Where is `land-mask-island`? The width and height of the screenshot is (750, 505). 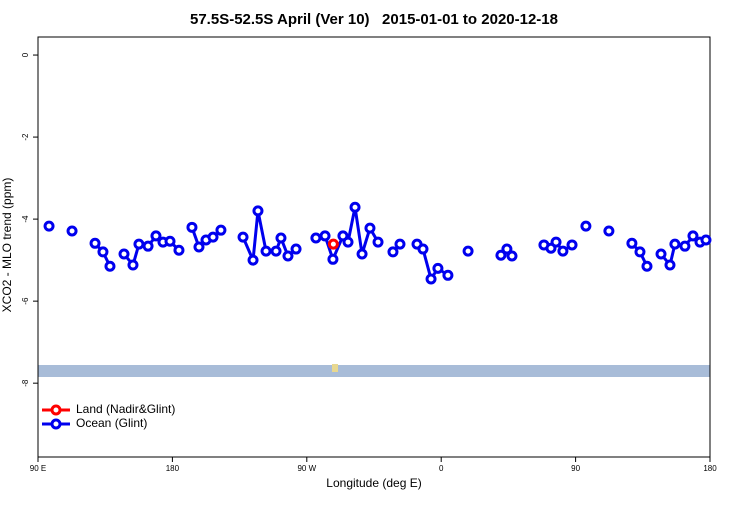
land-mask-island is located at coordinates (335, 368).